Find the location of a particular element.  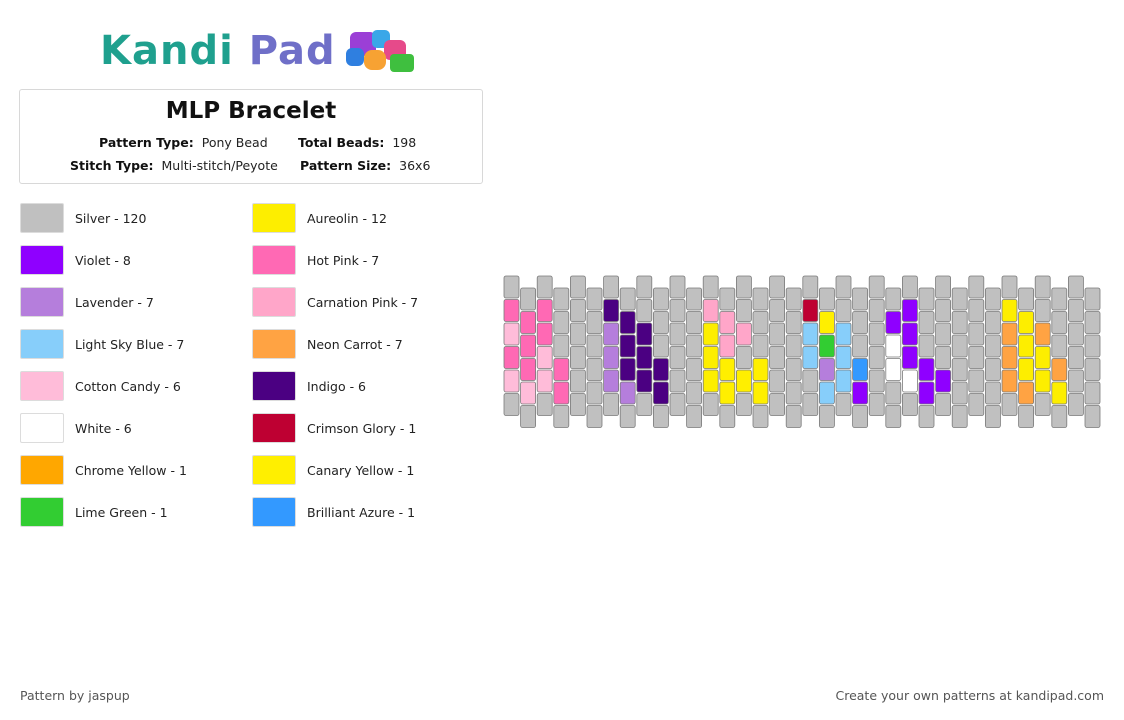

pattern-type: Pattern Type: Pony Bead is located at coordinates (183, 142).